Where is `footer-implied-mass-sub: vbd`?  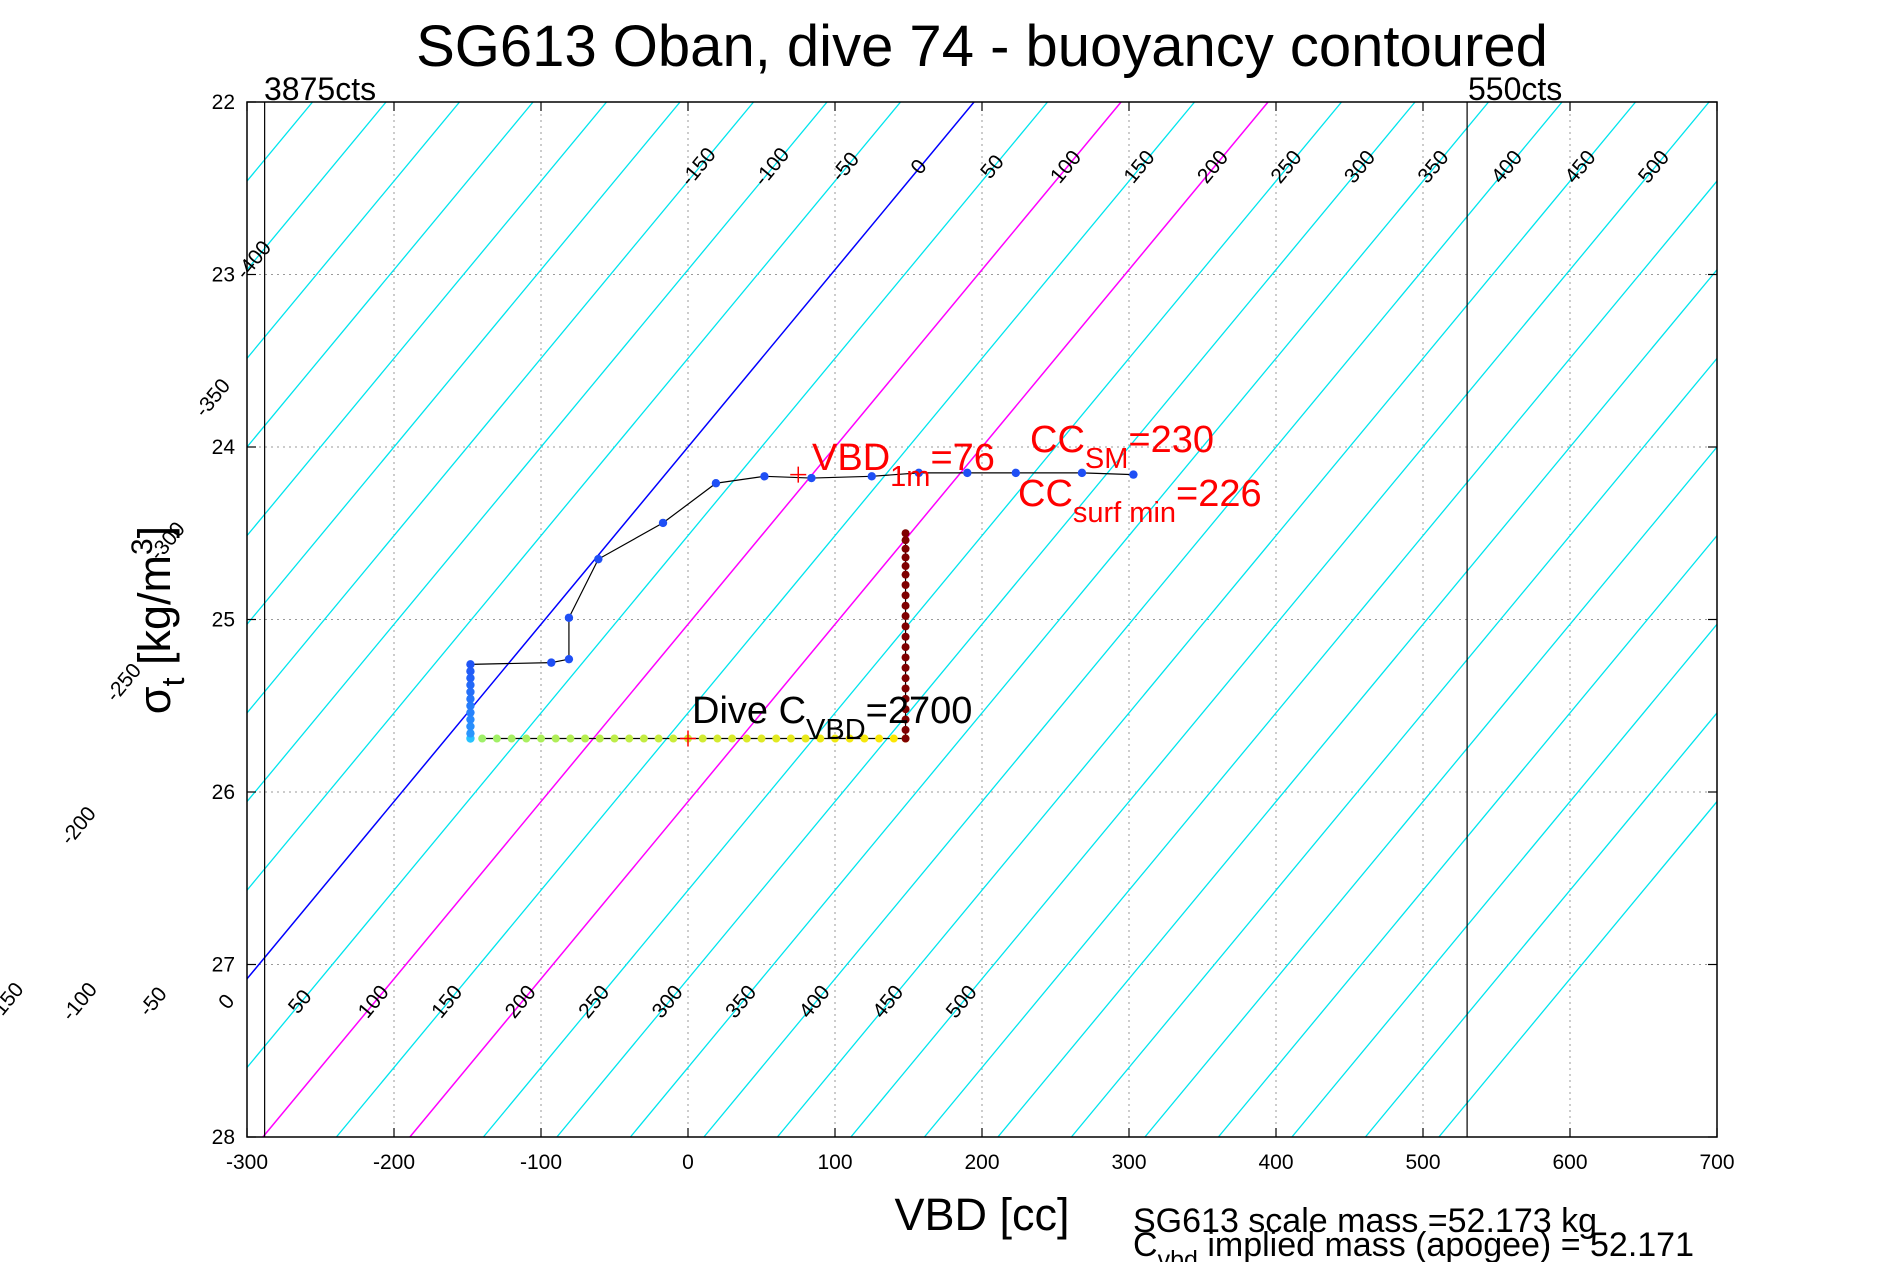
footer-implied-mass-sub: vbd is located at coordinates (1178, 1254).